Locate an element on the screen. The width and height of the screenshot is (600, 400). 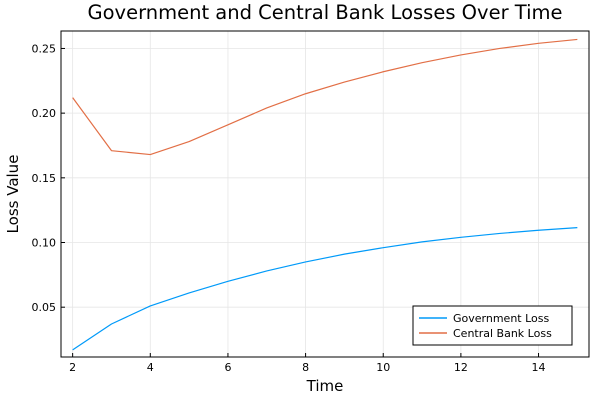
y-tick-label: 0.15 is located at coordinates (44, 178).